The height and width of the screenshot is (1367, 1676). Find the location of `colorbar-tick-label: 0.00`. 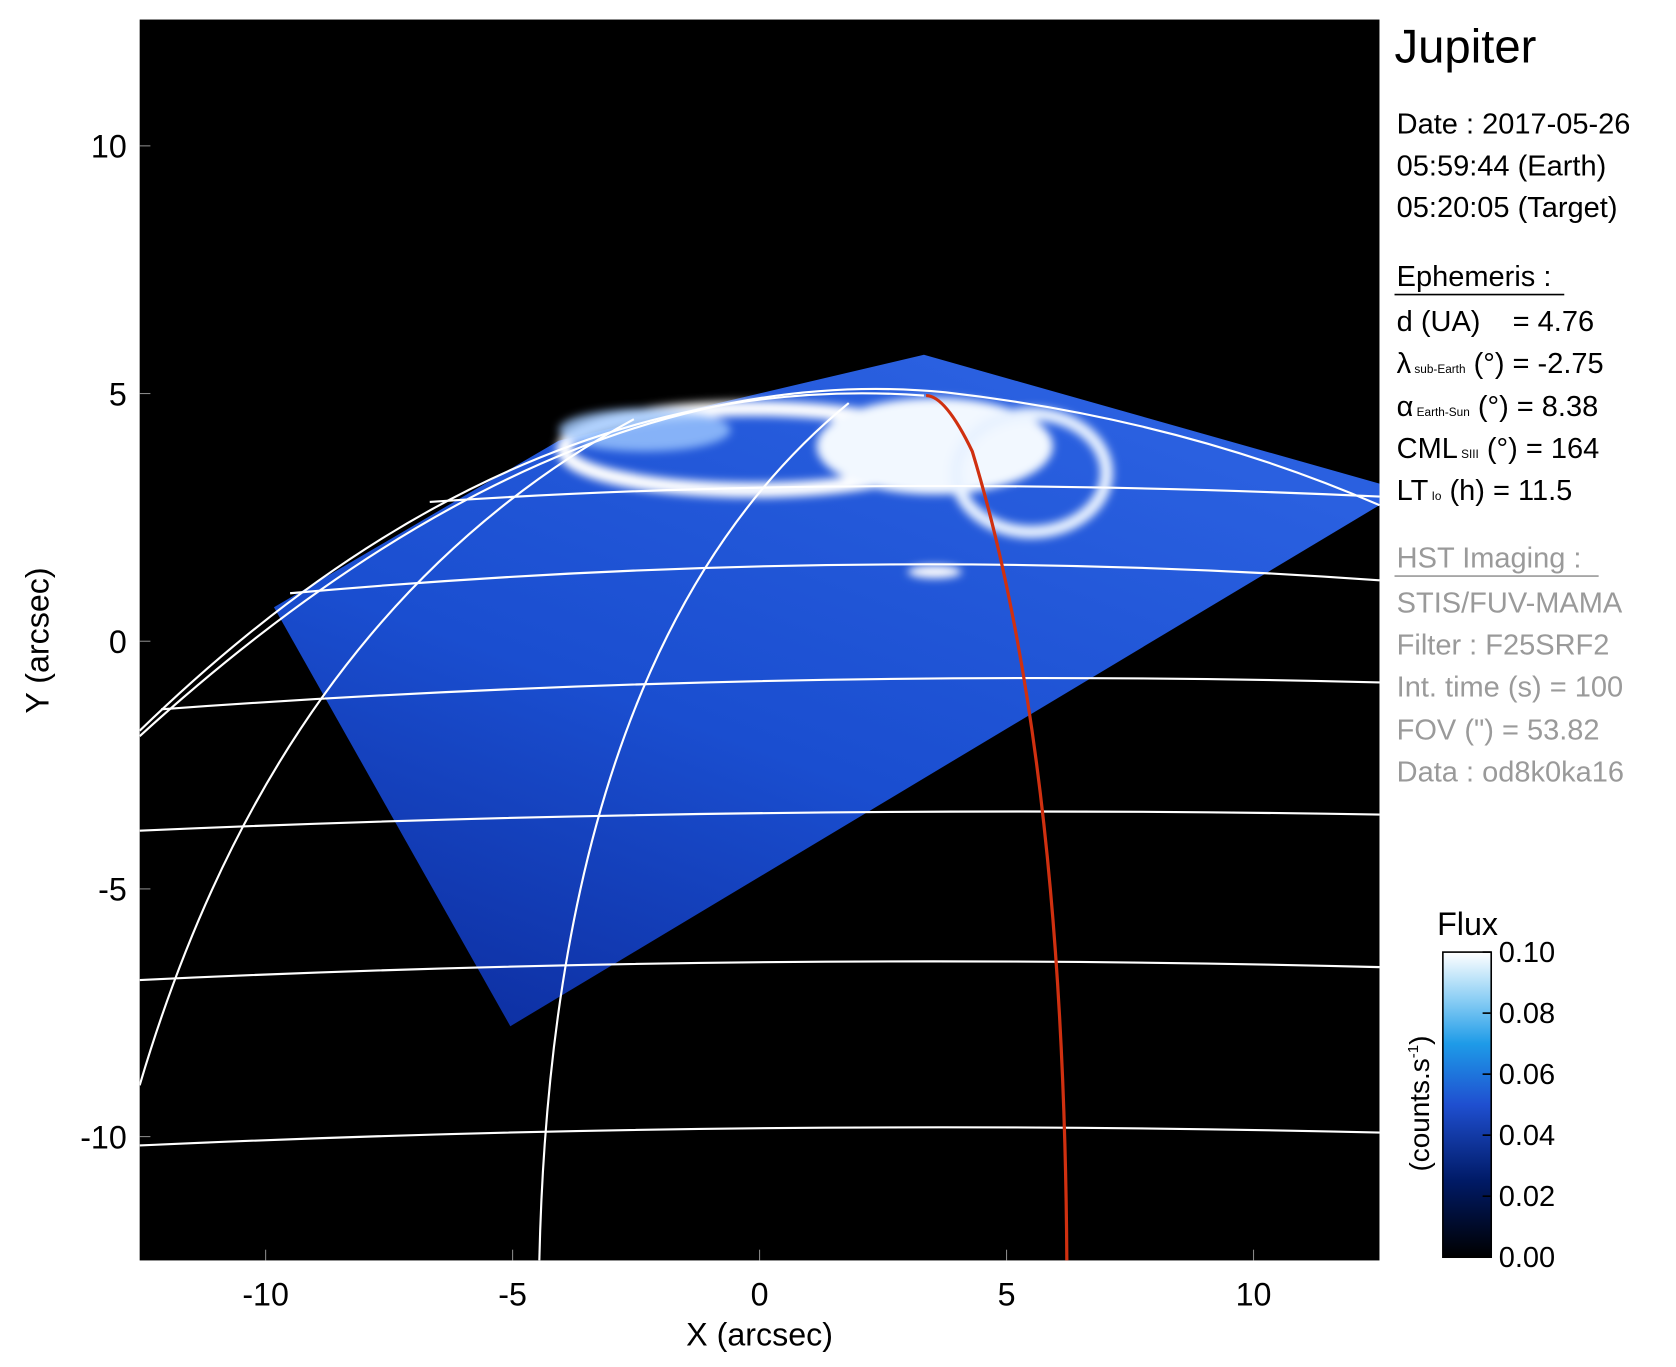

colorbar-tick-label: 0.00 is located at coordinates (1527, 1258).